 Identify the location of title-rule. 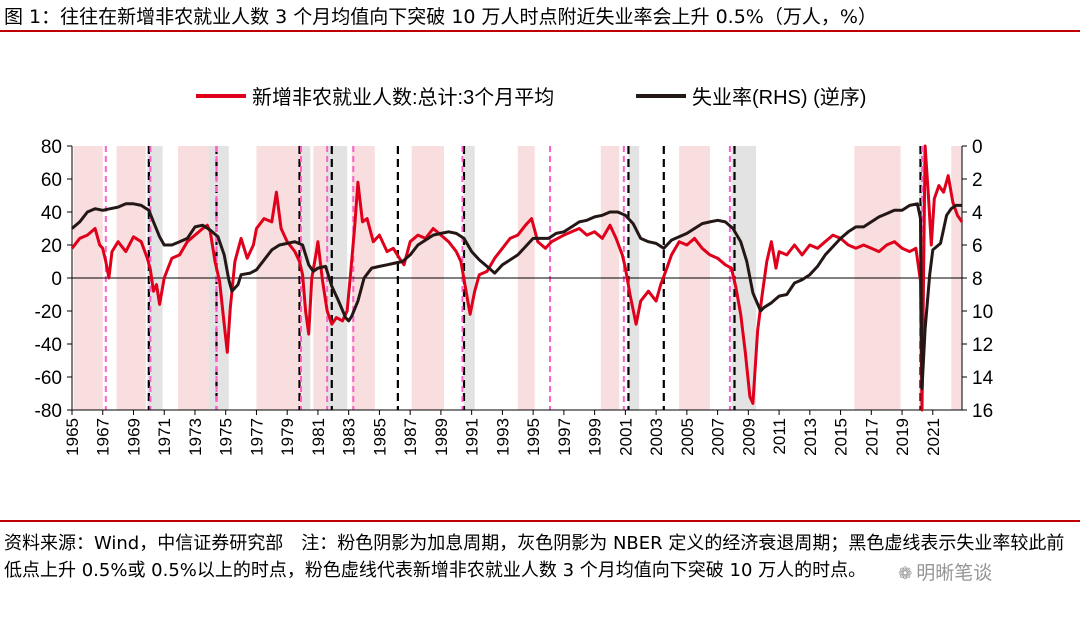
(540, 31).